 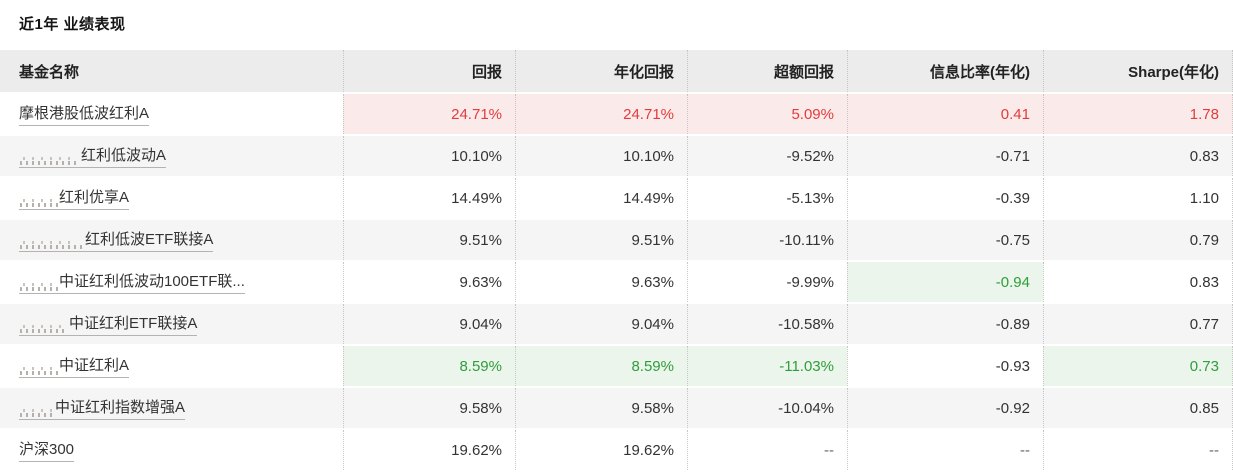 I want to click on cell-annual: 9.51%, so click(x=601, y=240).